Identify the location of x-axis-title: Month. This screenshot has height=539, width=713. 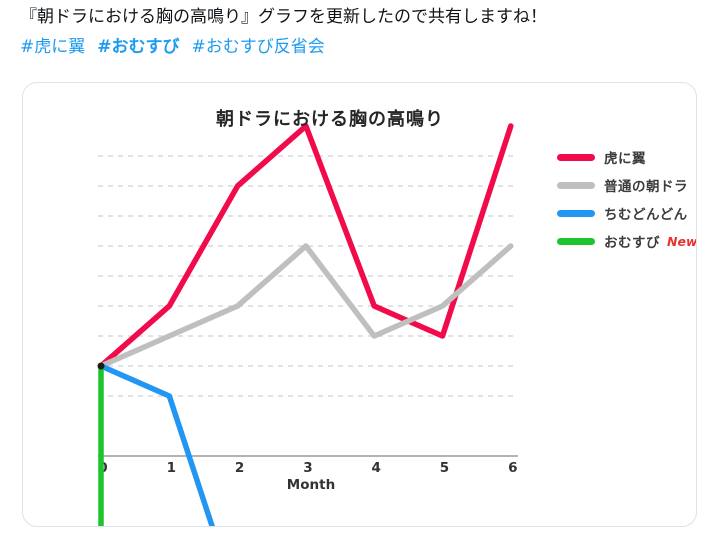
(311, 485).